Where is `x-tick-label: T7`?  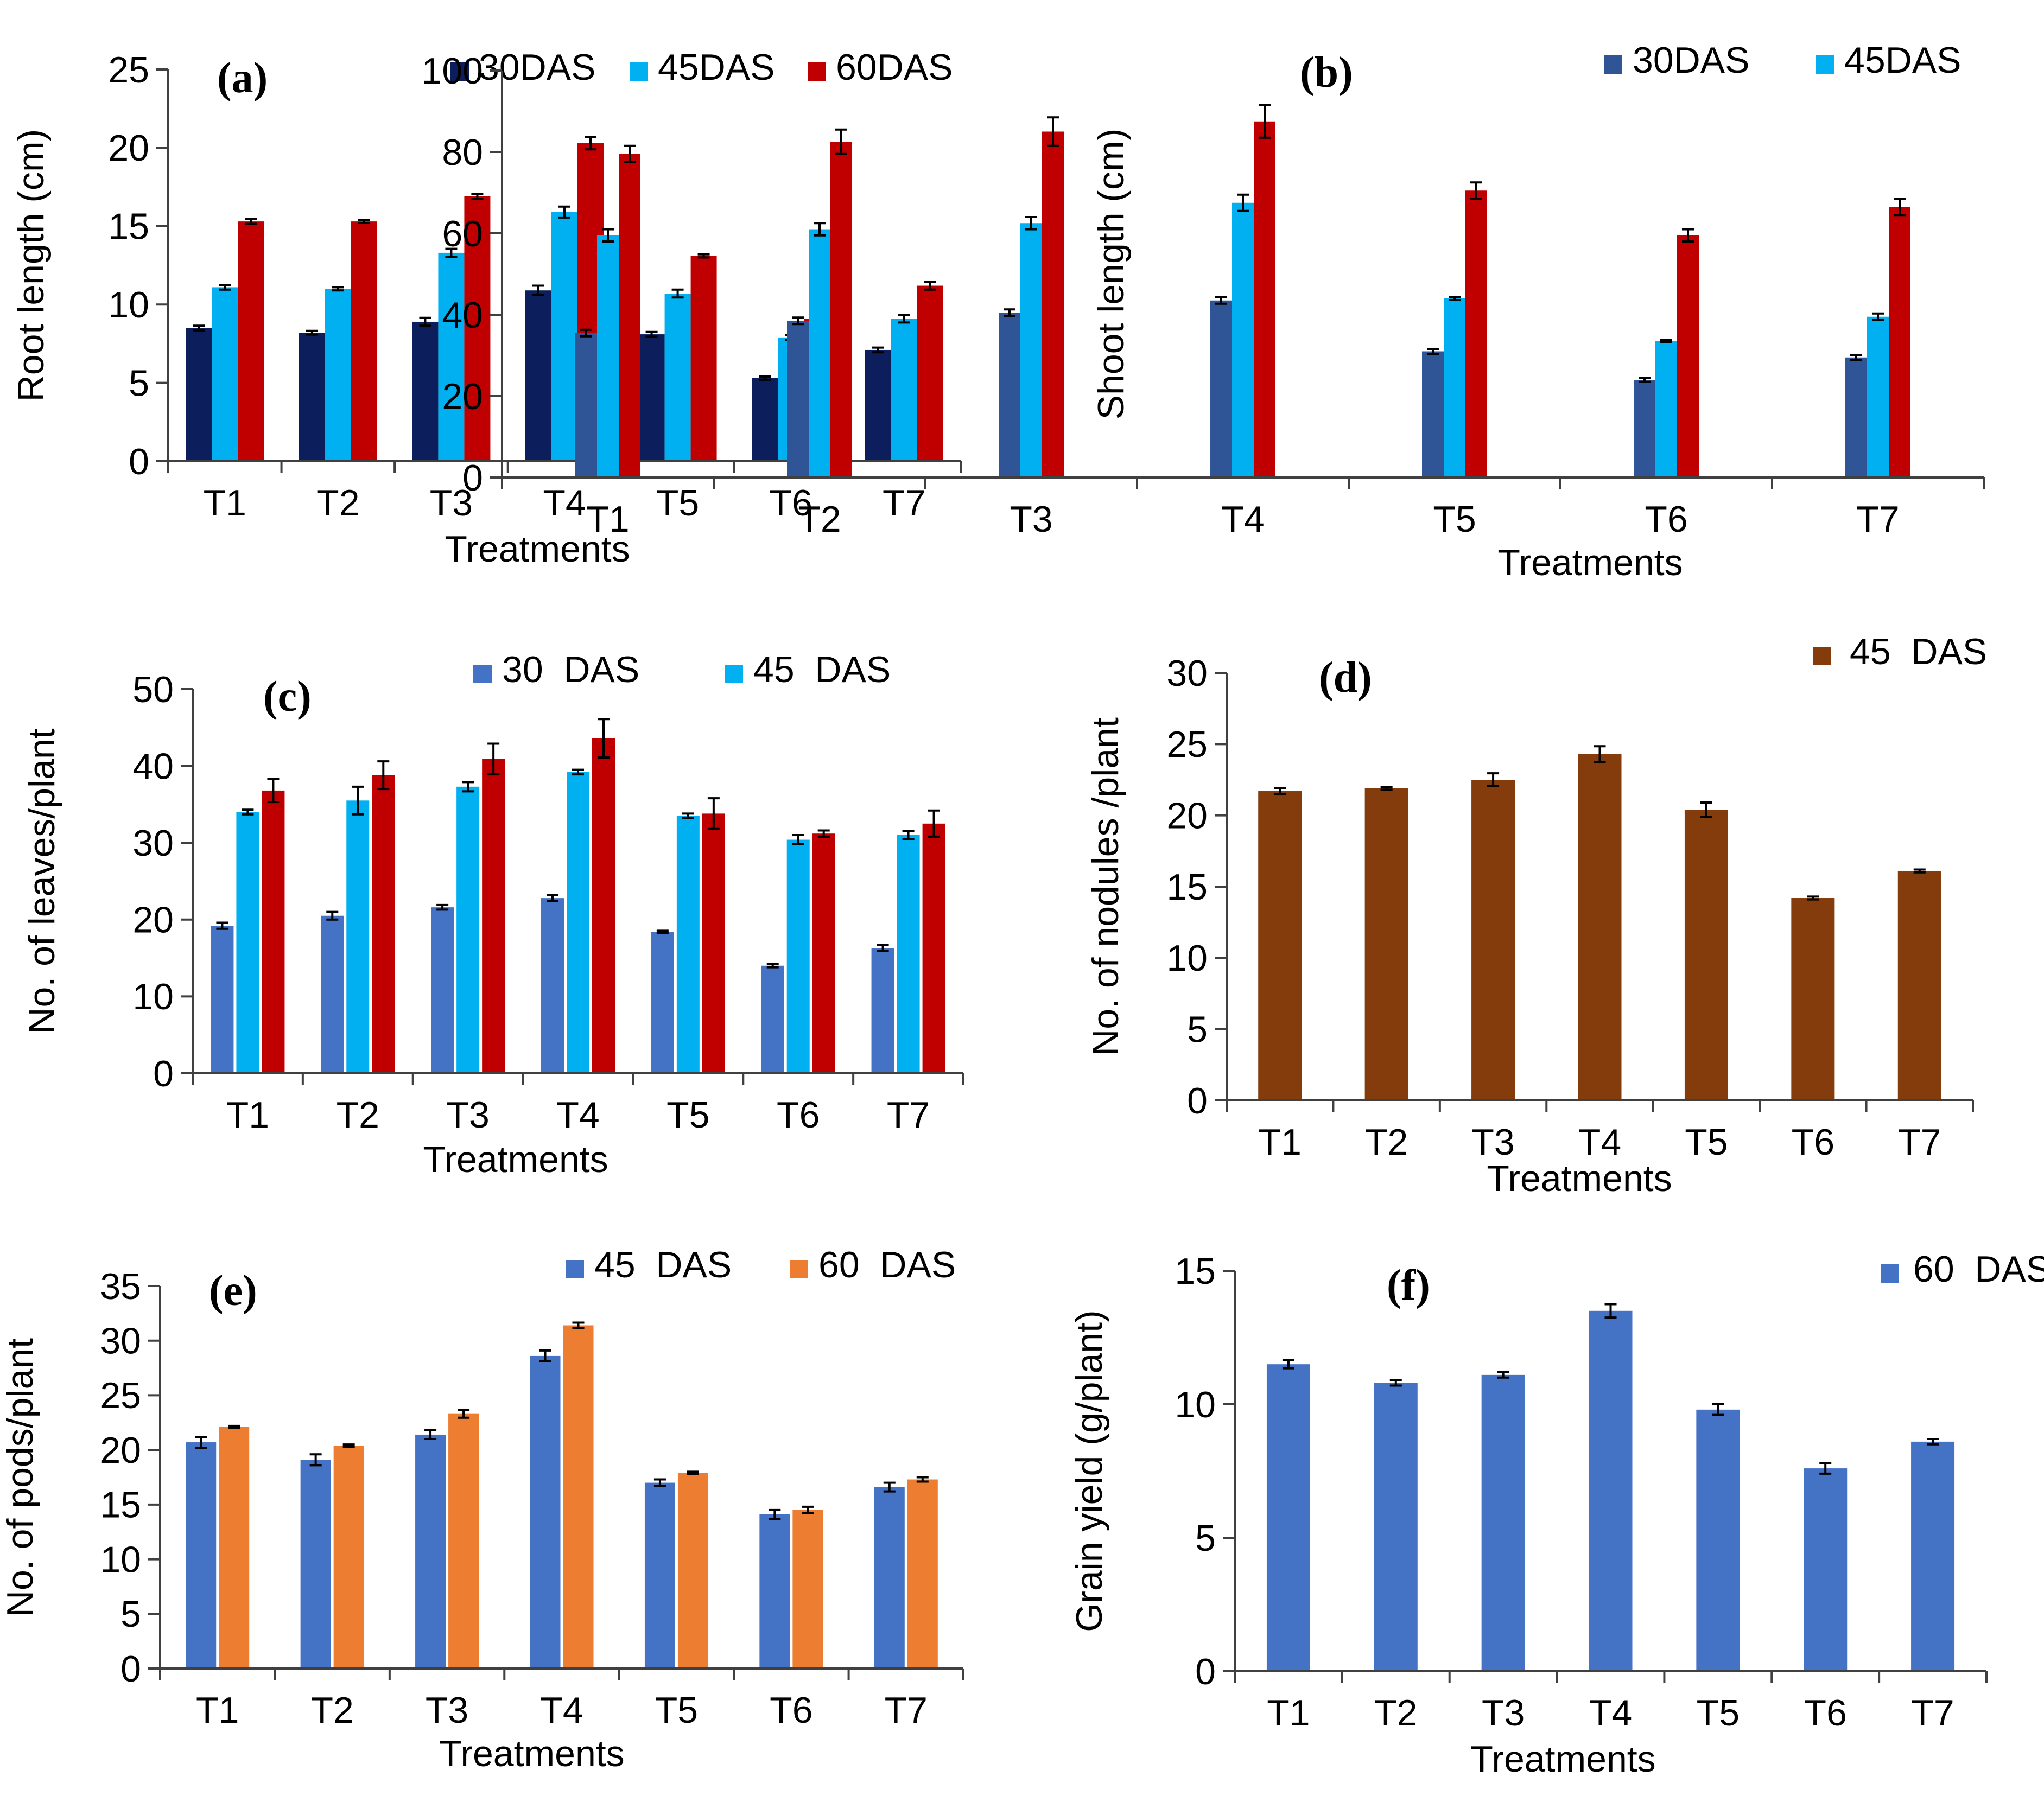 x-tick-label: T7 is located at coordinates (1877, 519).